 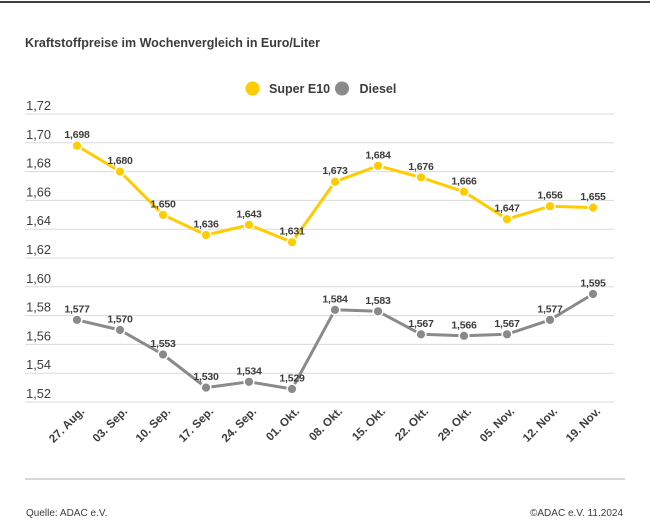 What do you see at coordinates (38, 249) in the screenshot?
I see `svg-text: 1,62` at bounding box center [38, 249].